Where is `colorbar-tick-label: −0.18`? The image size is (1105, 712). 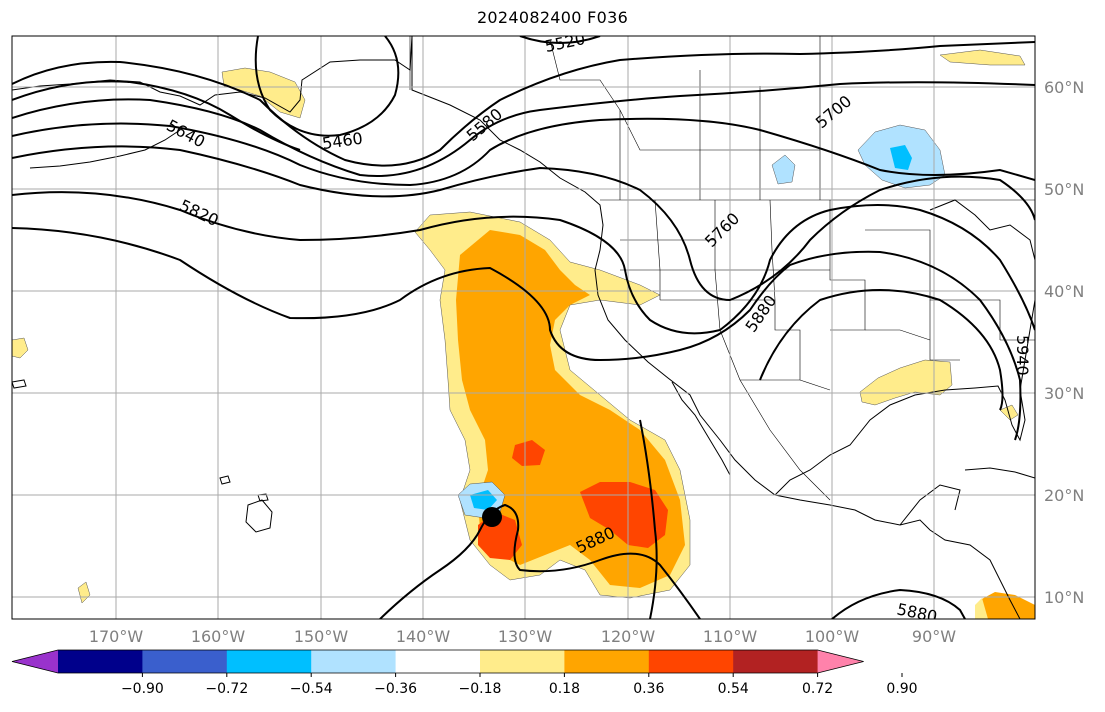 colorbar-tick-label: −0.18 is located at coordinates (480, 689).